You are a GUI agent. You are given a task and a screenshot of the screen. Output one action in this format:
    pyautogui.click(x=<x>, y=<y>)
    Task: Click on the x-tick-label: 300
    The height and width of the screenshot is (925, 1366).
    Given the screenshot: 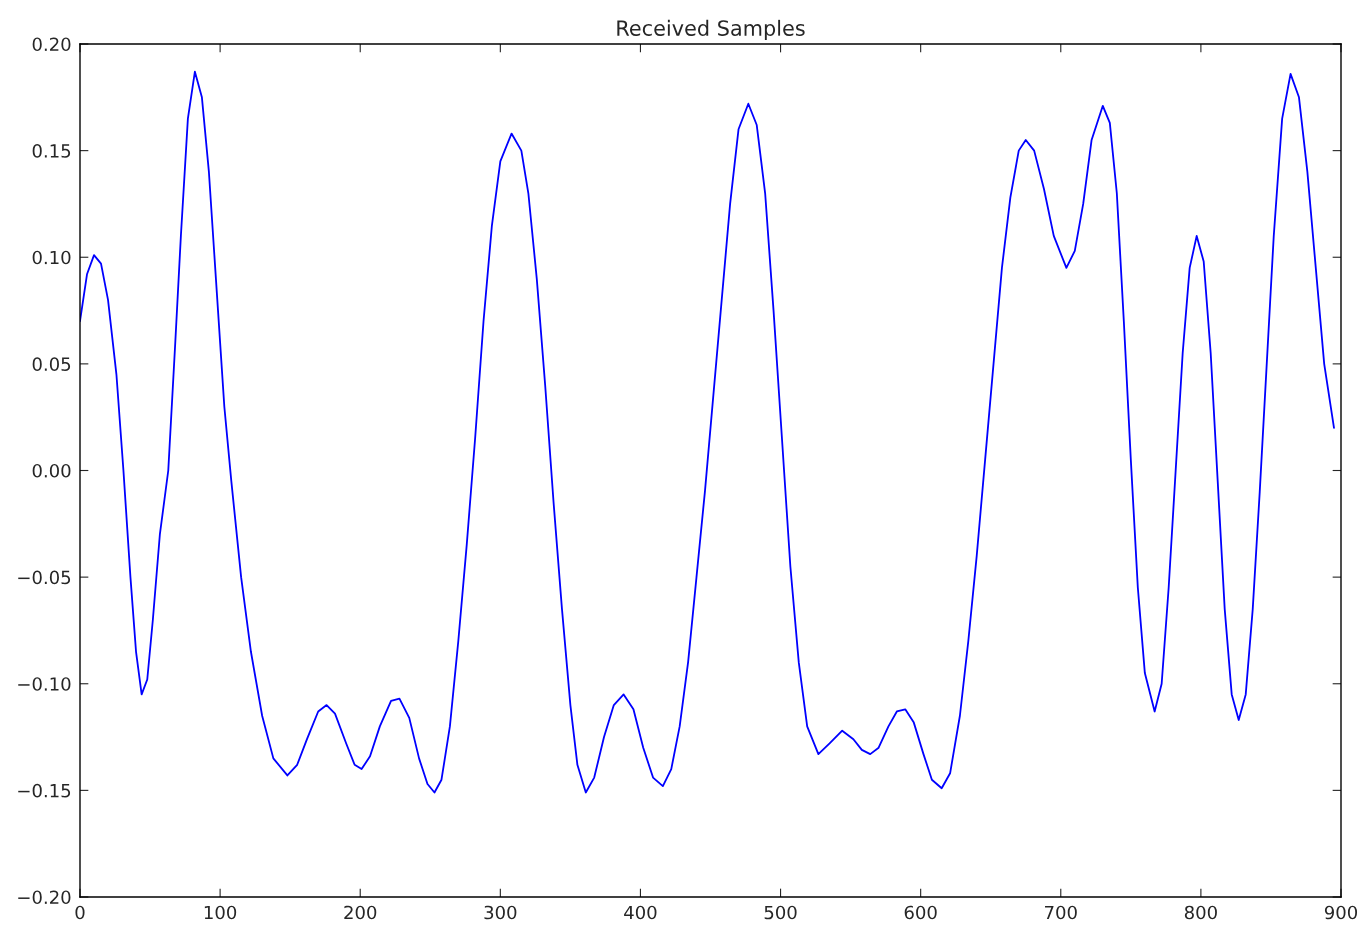 What is the action you would take?
    pyautogui.click(x=500, y=912)
    